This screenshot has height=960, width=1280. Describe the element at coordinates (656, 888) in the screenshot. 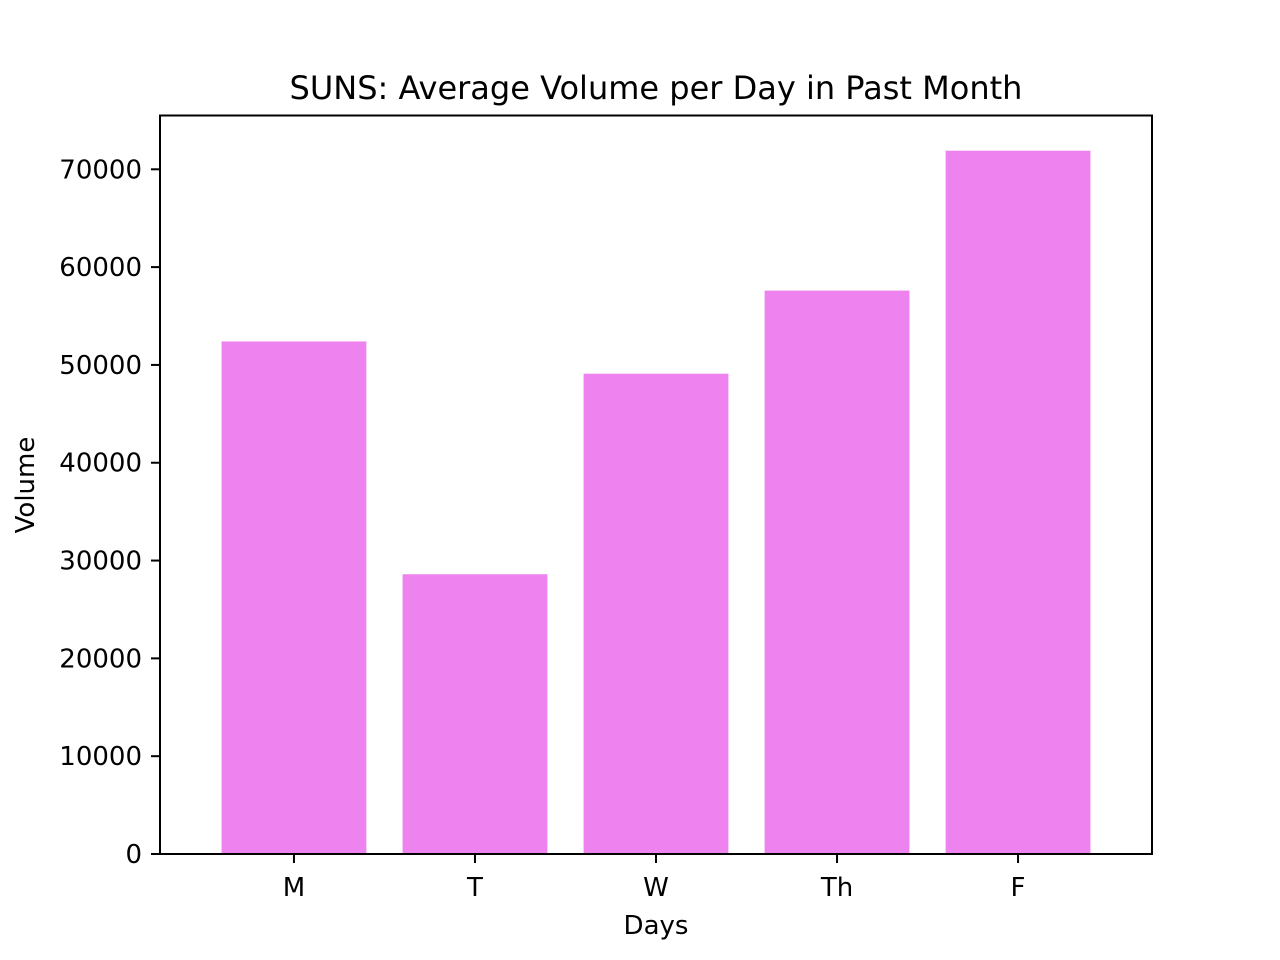

I see `x-tick-label: W` at that location.